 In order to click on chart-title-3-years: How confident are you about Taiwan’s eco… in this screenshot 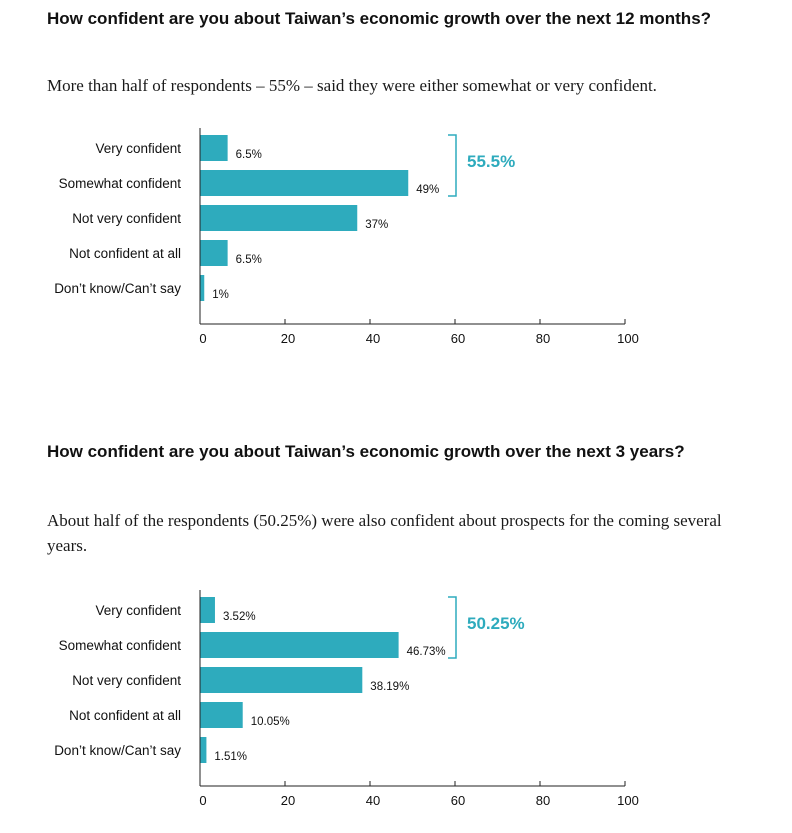, I will do `click(366, 451)`.